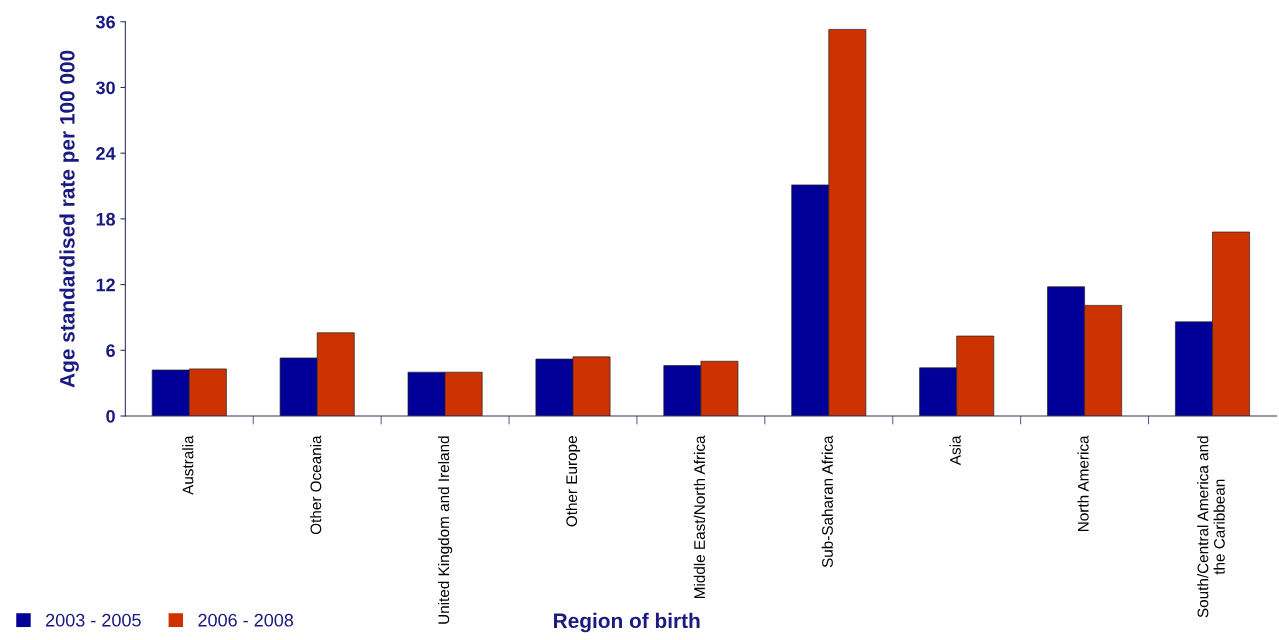 The width and height of the screenshot is (1279, 640). Describe the element at coordinates (105, 88) in the screenshot. I see `y-tick-label: 30` at that location.